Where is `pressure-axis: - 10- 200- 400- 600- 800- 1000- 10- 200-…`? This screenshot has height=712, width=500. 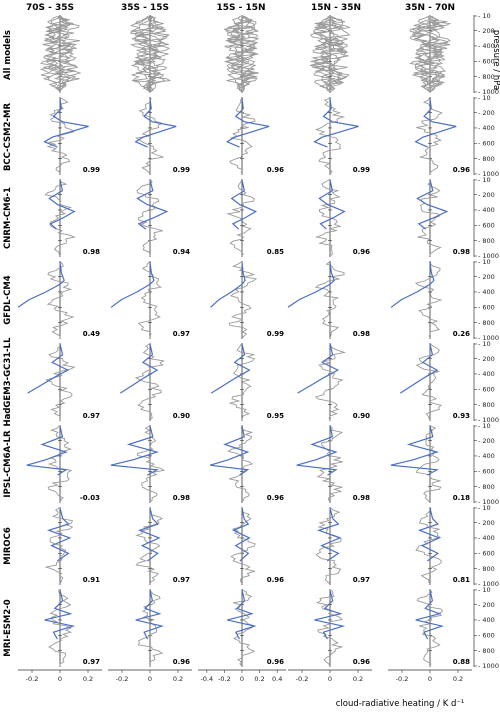 pressure-axis: - 10- 200- 400- 600- 800- 1000- 10- 200-… is located at coordinates (486, 341).